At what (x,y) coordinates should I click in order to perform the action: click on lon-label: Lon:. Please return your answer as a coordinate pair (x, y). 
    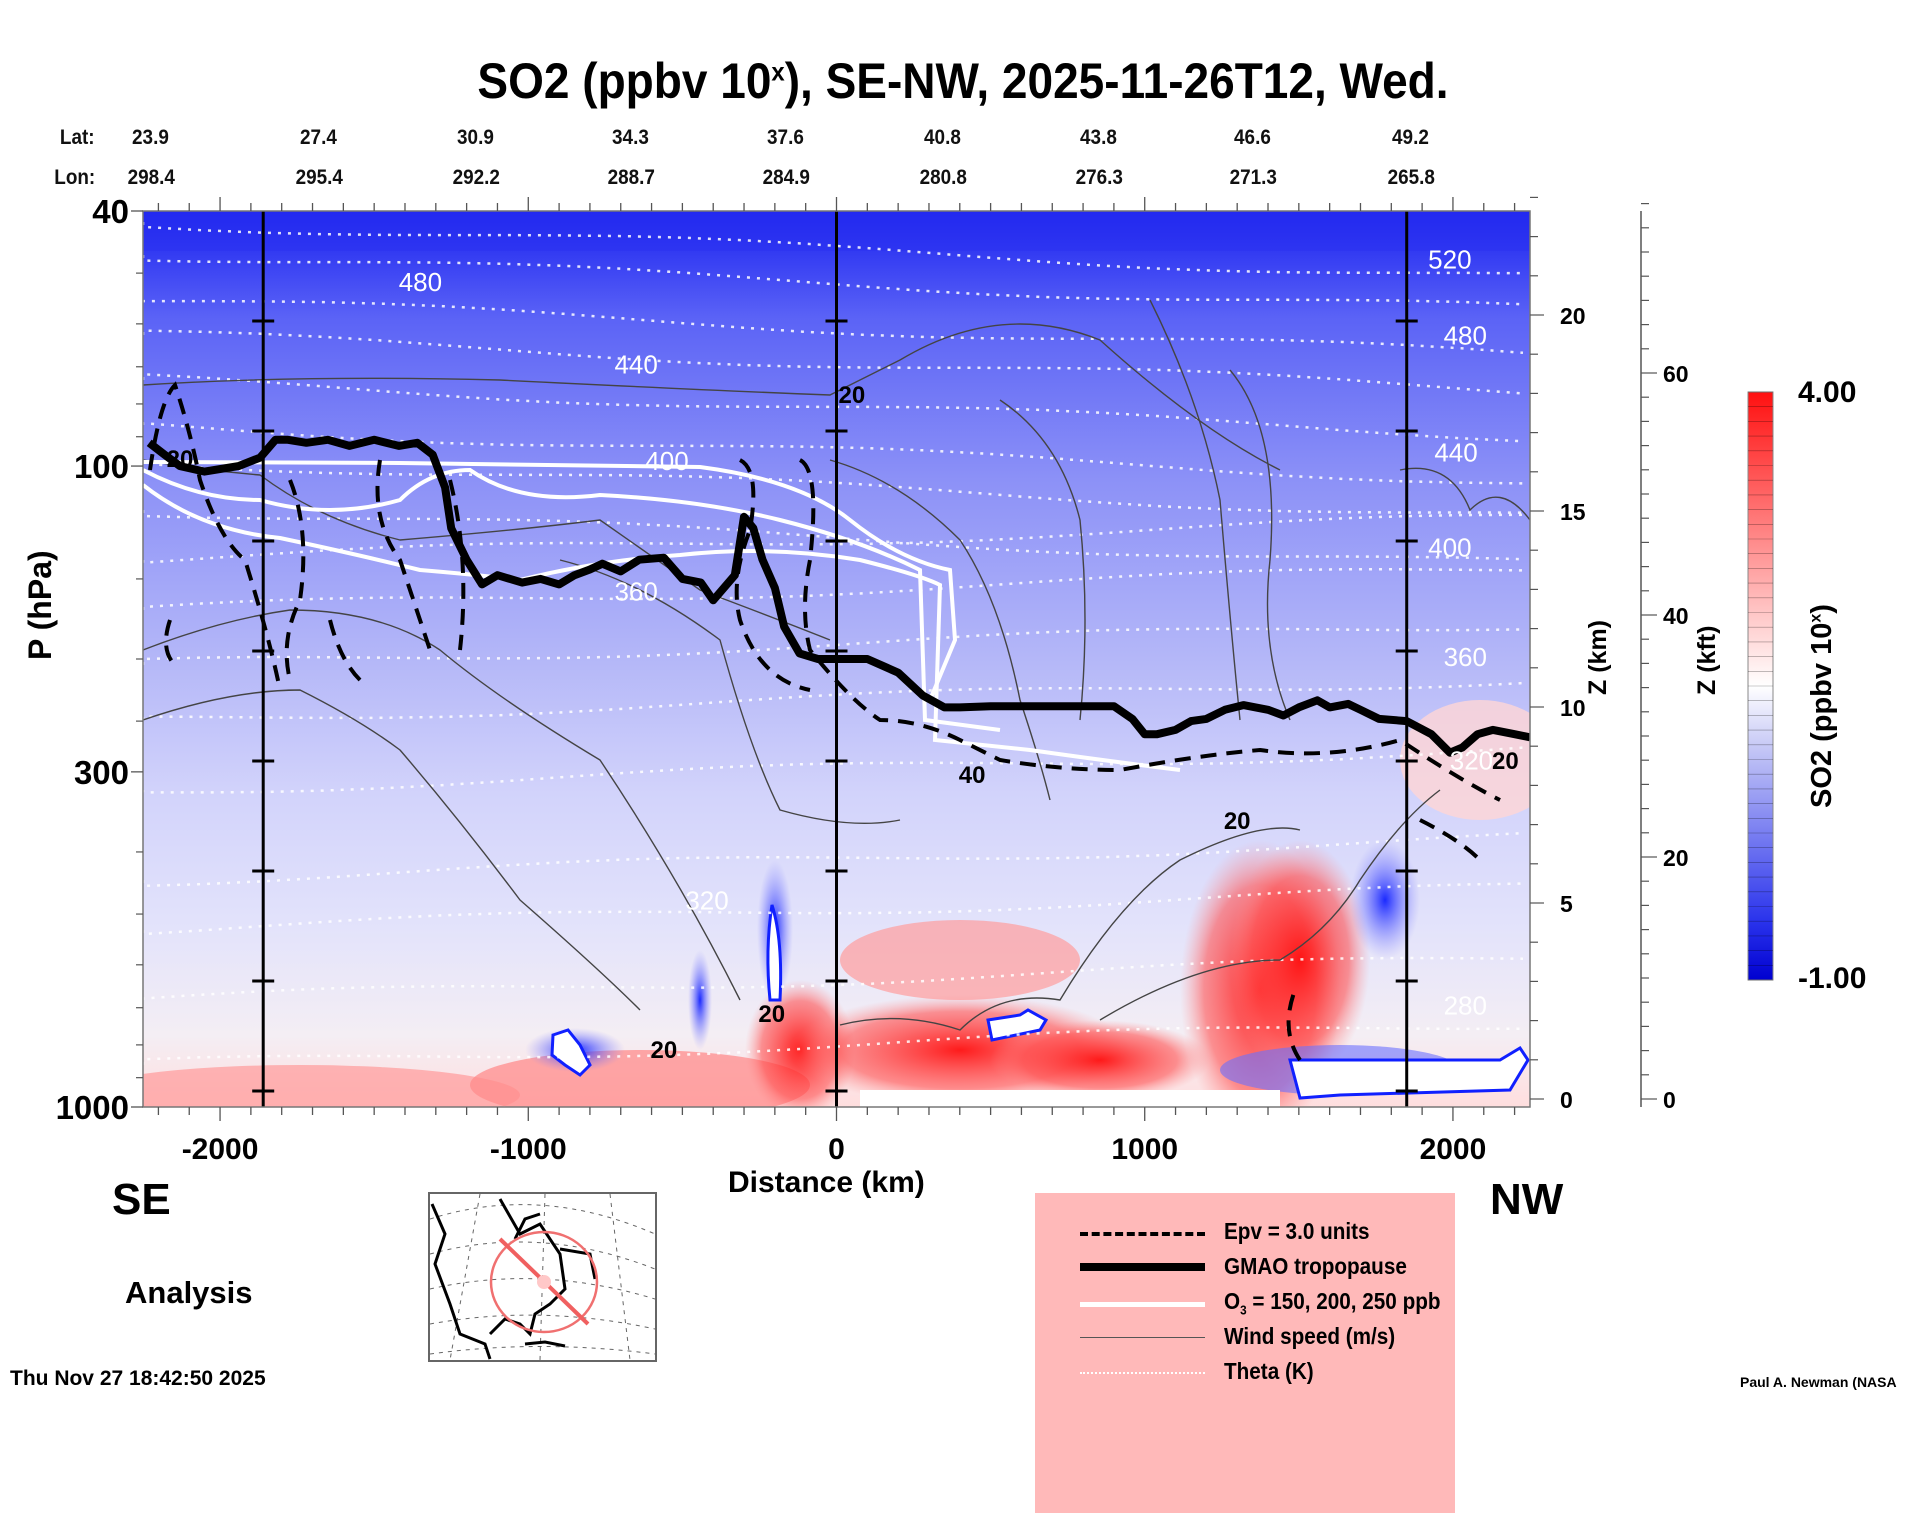
    Looking at the image, I should click on (75, 177).